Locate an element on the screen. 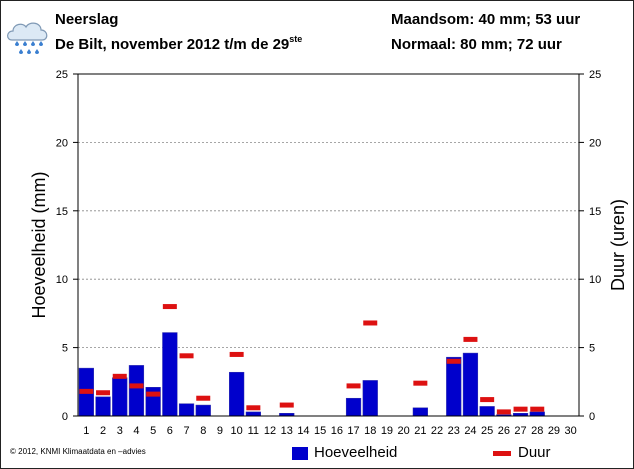 Image resolution: width=634 pixels, height=469 pixels. y2-tick-label: 5 is located at coordinates (592, 349).